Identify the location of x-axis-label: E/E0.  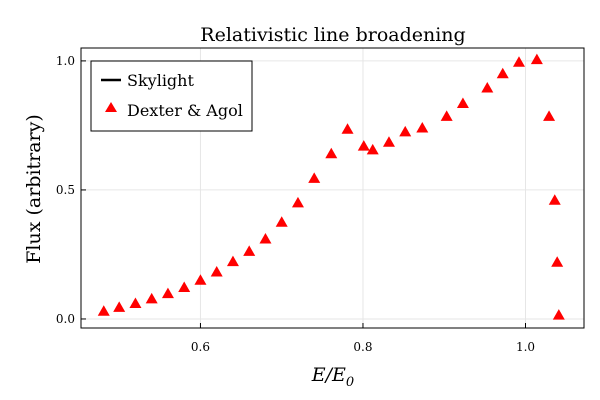
(332, 377).